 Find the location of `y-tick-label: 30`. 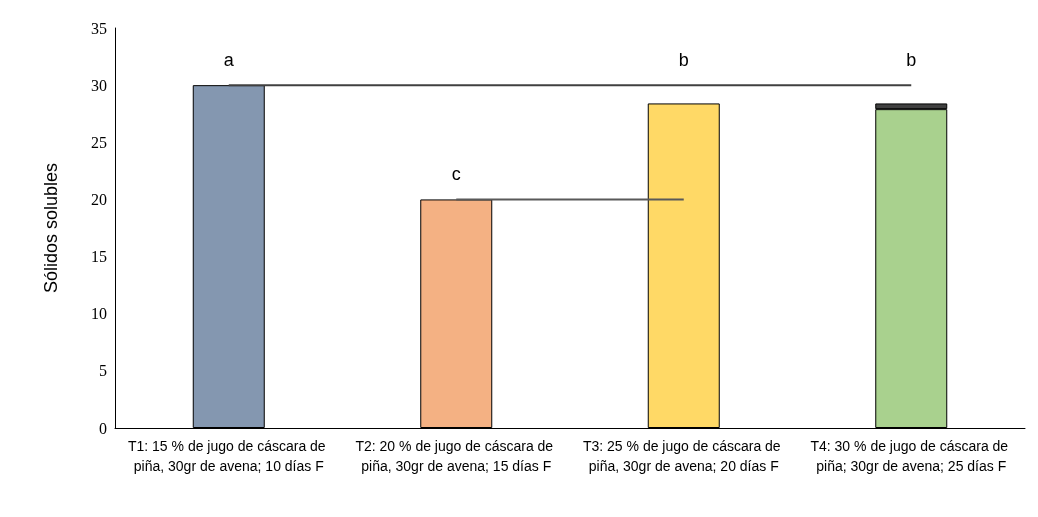

y-tick-label: 30 is located at coordinates (99, 85).